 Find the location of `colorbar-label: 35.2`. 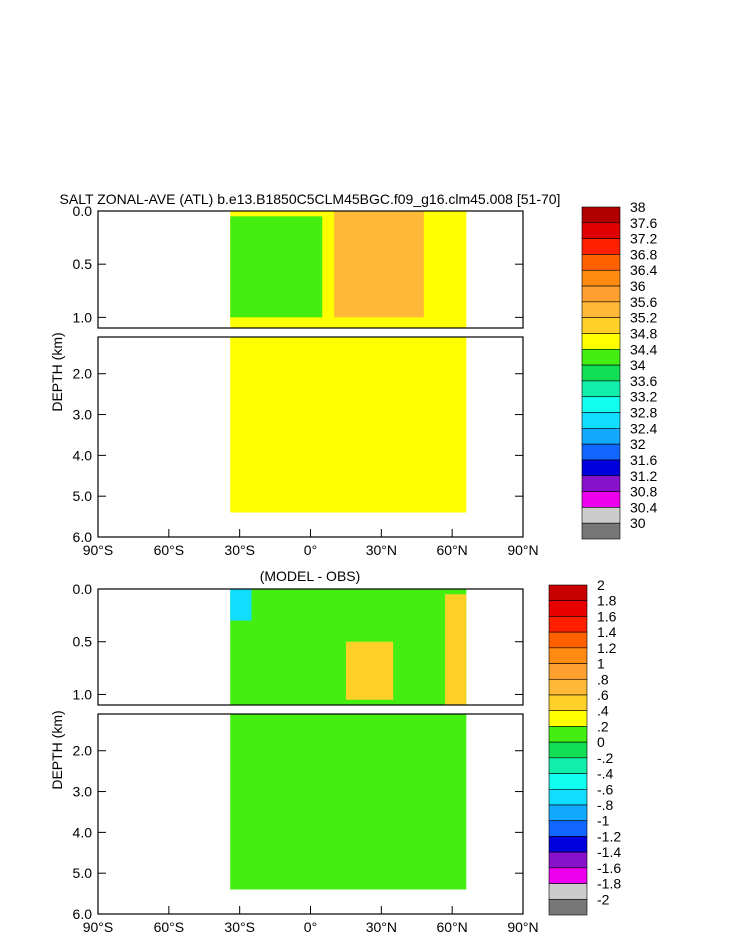

colorbar-label: 35.2 is located at coordinates (643, 318).